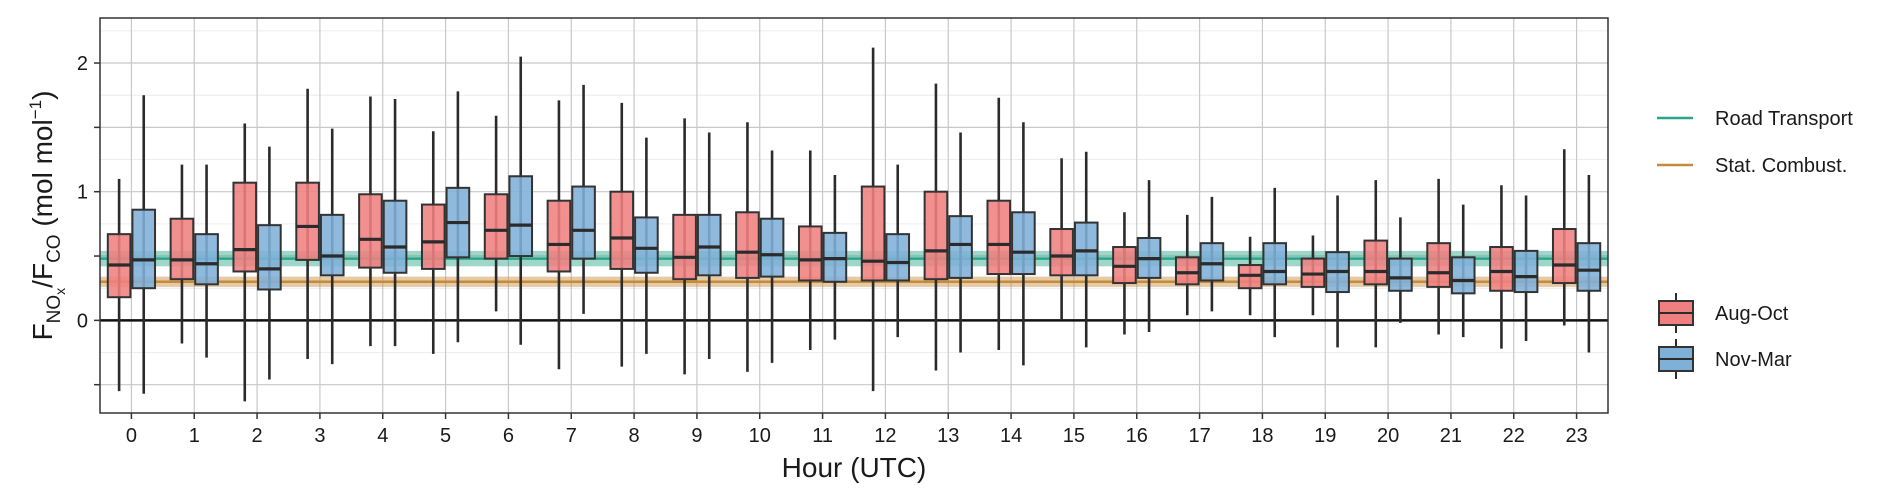 The height and width of the screenshot is (502, 1892). What do you see at coordinates (854, 286) in the screenshot?
I see `reference-bands` at bounding box center [854, 286].